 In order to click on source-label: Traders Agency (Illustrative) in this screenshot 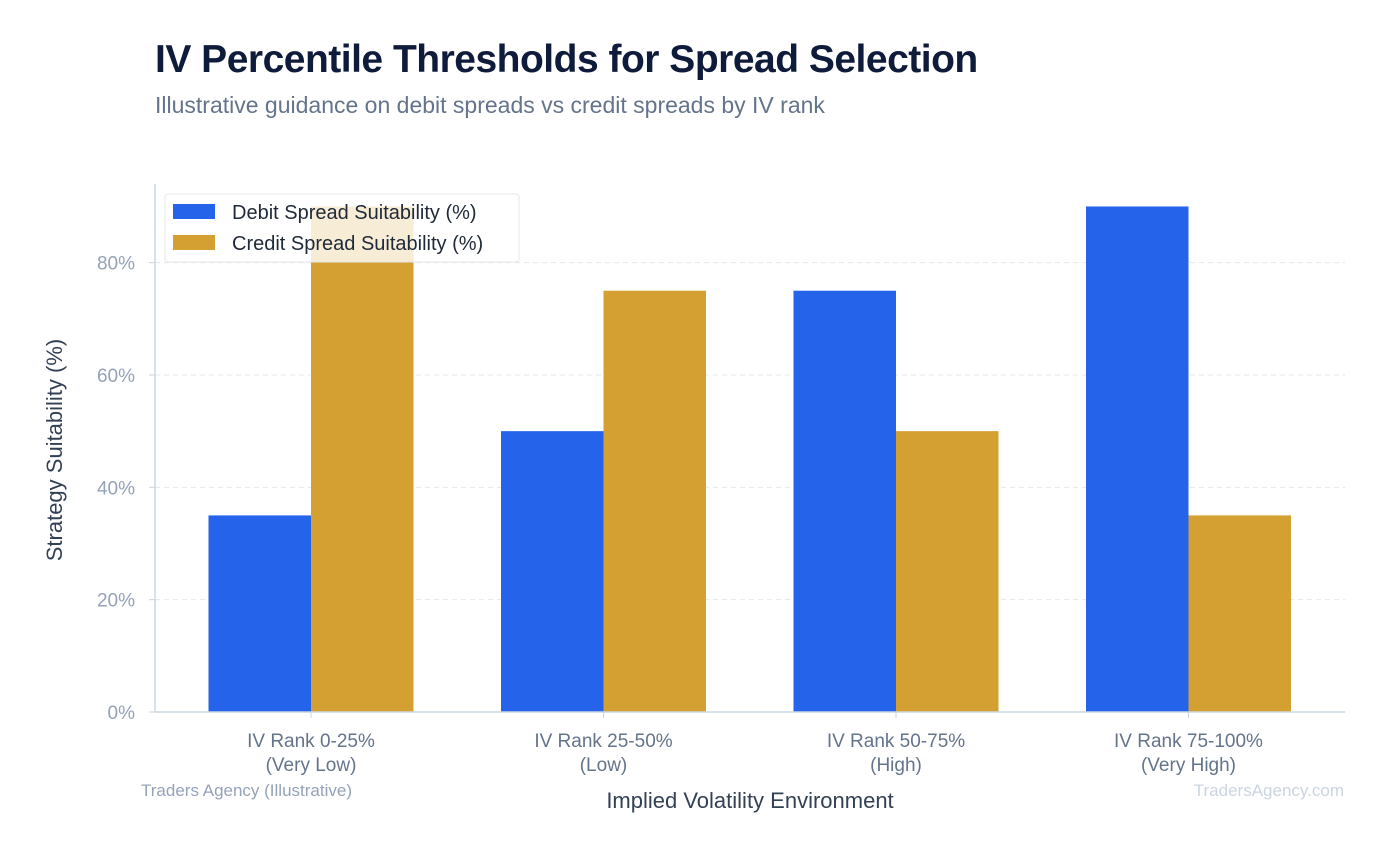, I will do `click(246, 790)`.